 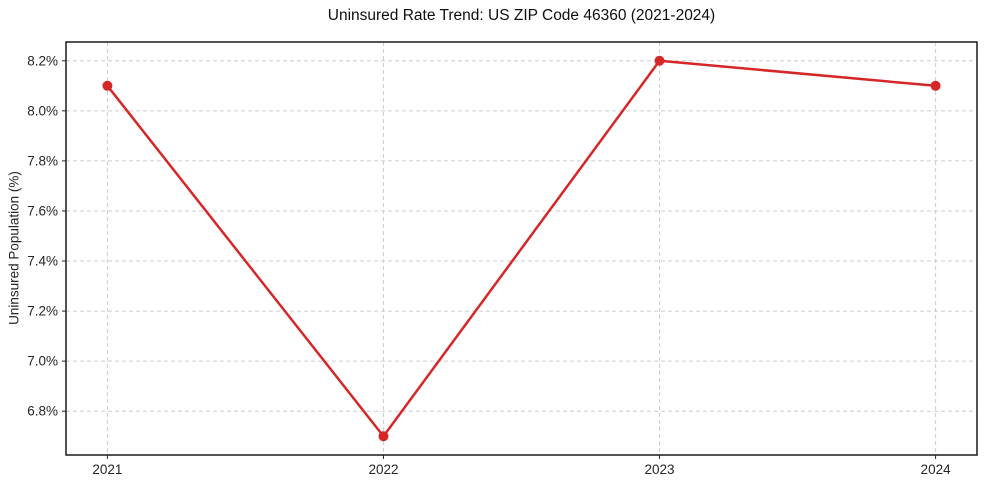 What do you see at coordinates (42, 161) in the screenshot?
I see `y-tick-label: 7.8%` at bounding box center [42, 161].